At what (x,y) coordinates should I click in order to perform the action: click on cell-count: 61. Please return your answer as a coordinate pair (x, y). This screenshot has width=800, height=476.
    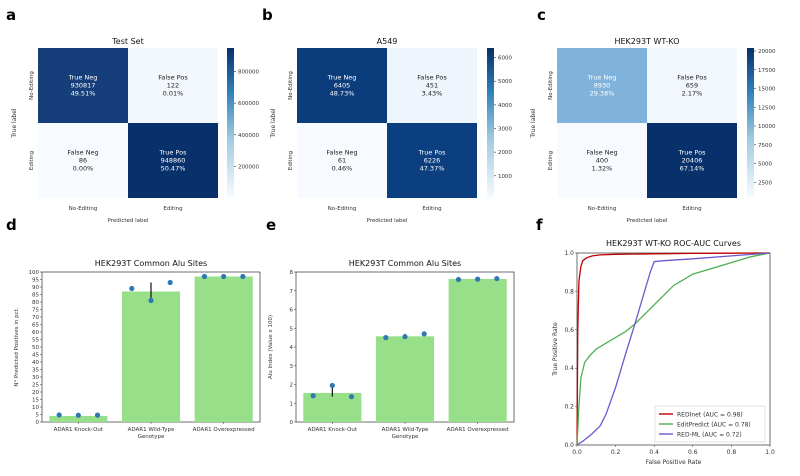
    Looking at the image, I should click on (342, 161).